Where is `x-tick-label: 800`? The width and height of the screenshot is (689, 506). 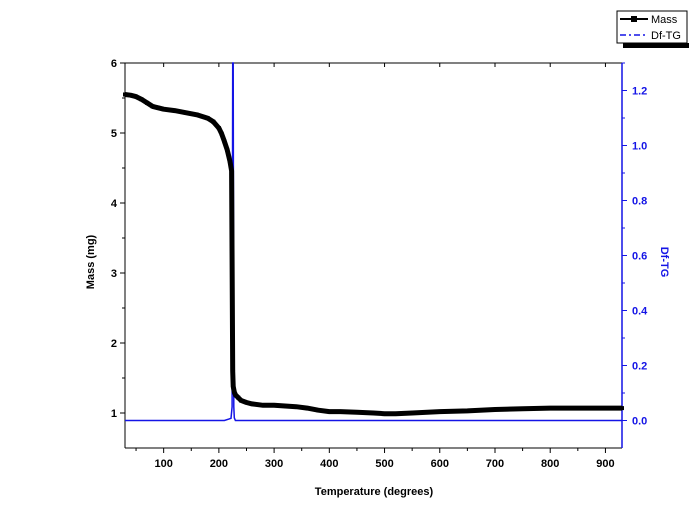
x-tick-label: 800 is located at coordinates (550, 464).